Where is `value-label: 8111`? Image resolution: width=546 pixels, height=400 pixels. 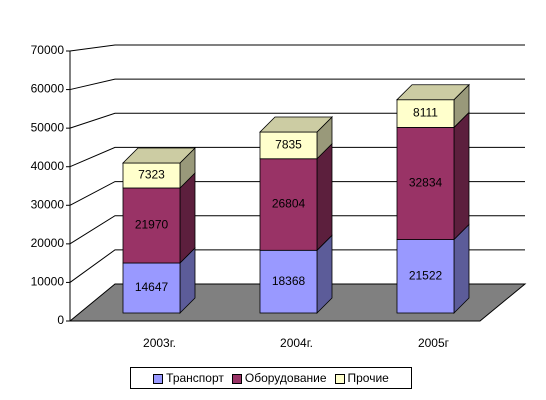 value-label: 8111 is located at coordinates (425, 113).